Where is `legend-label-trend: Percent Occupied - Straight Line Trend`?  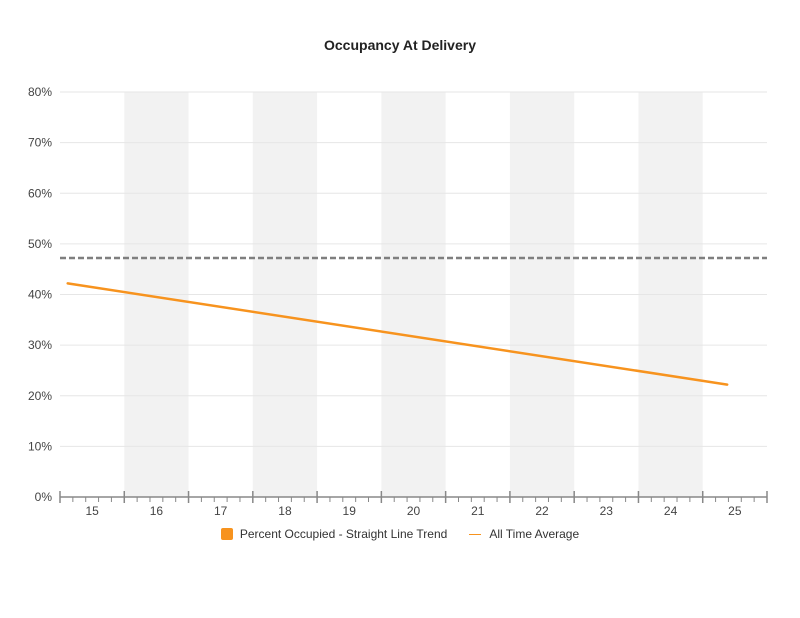
legend-label-trend: Percent Occupied - Straight Line Trend is located at coordinates (343, 534).